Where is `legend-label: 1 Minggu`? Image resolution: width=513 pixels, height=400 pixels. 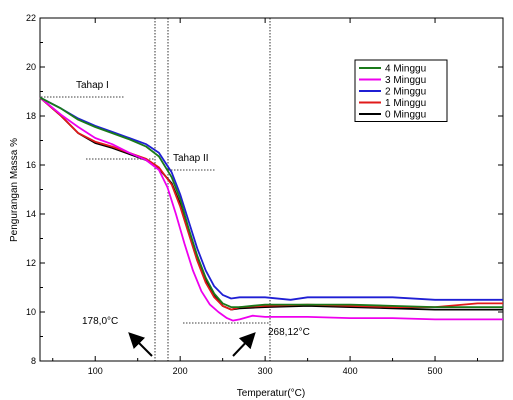 legend-label: 1 Minggu is located at coordinates (405, 103).